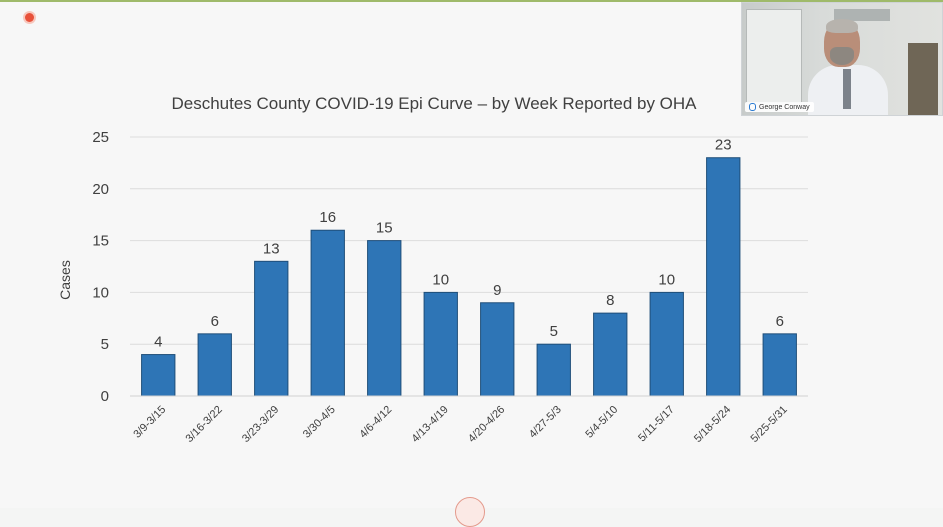  Describe the element at coordinates (842, 26) in the screenshot. I see `participant-hair` at that location.